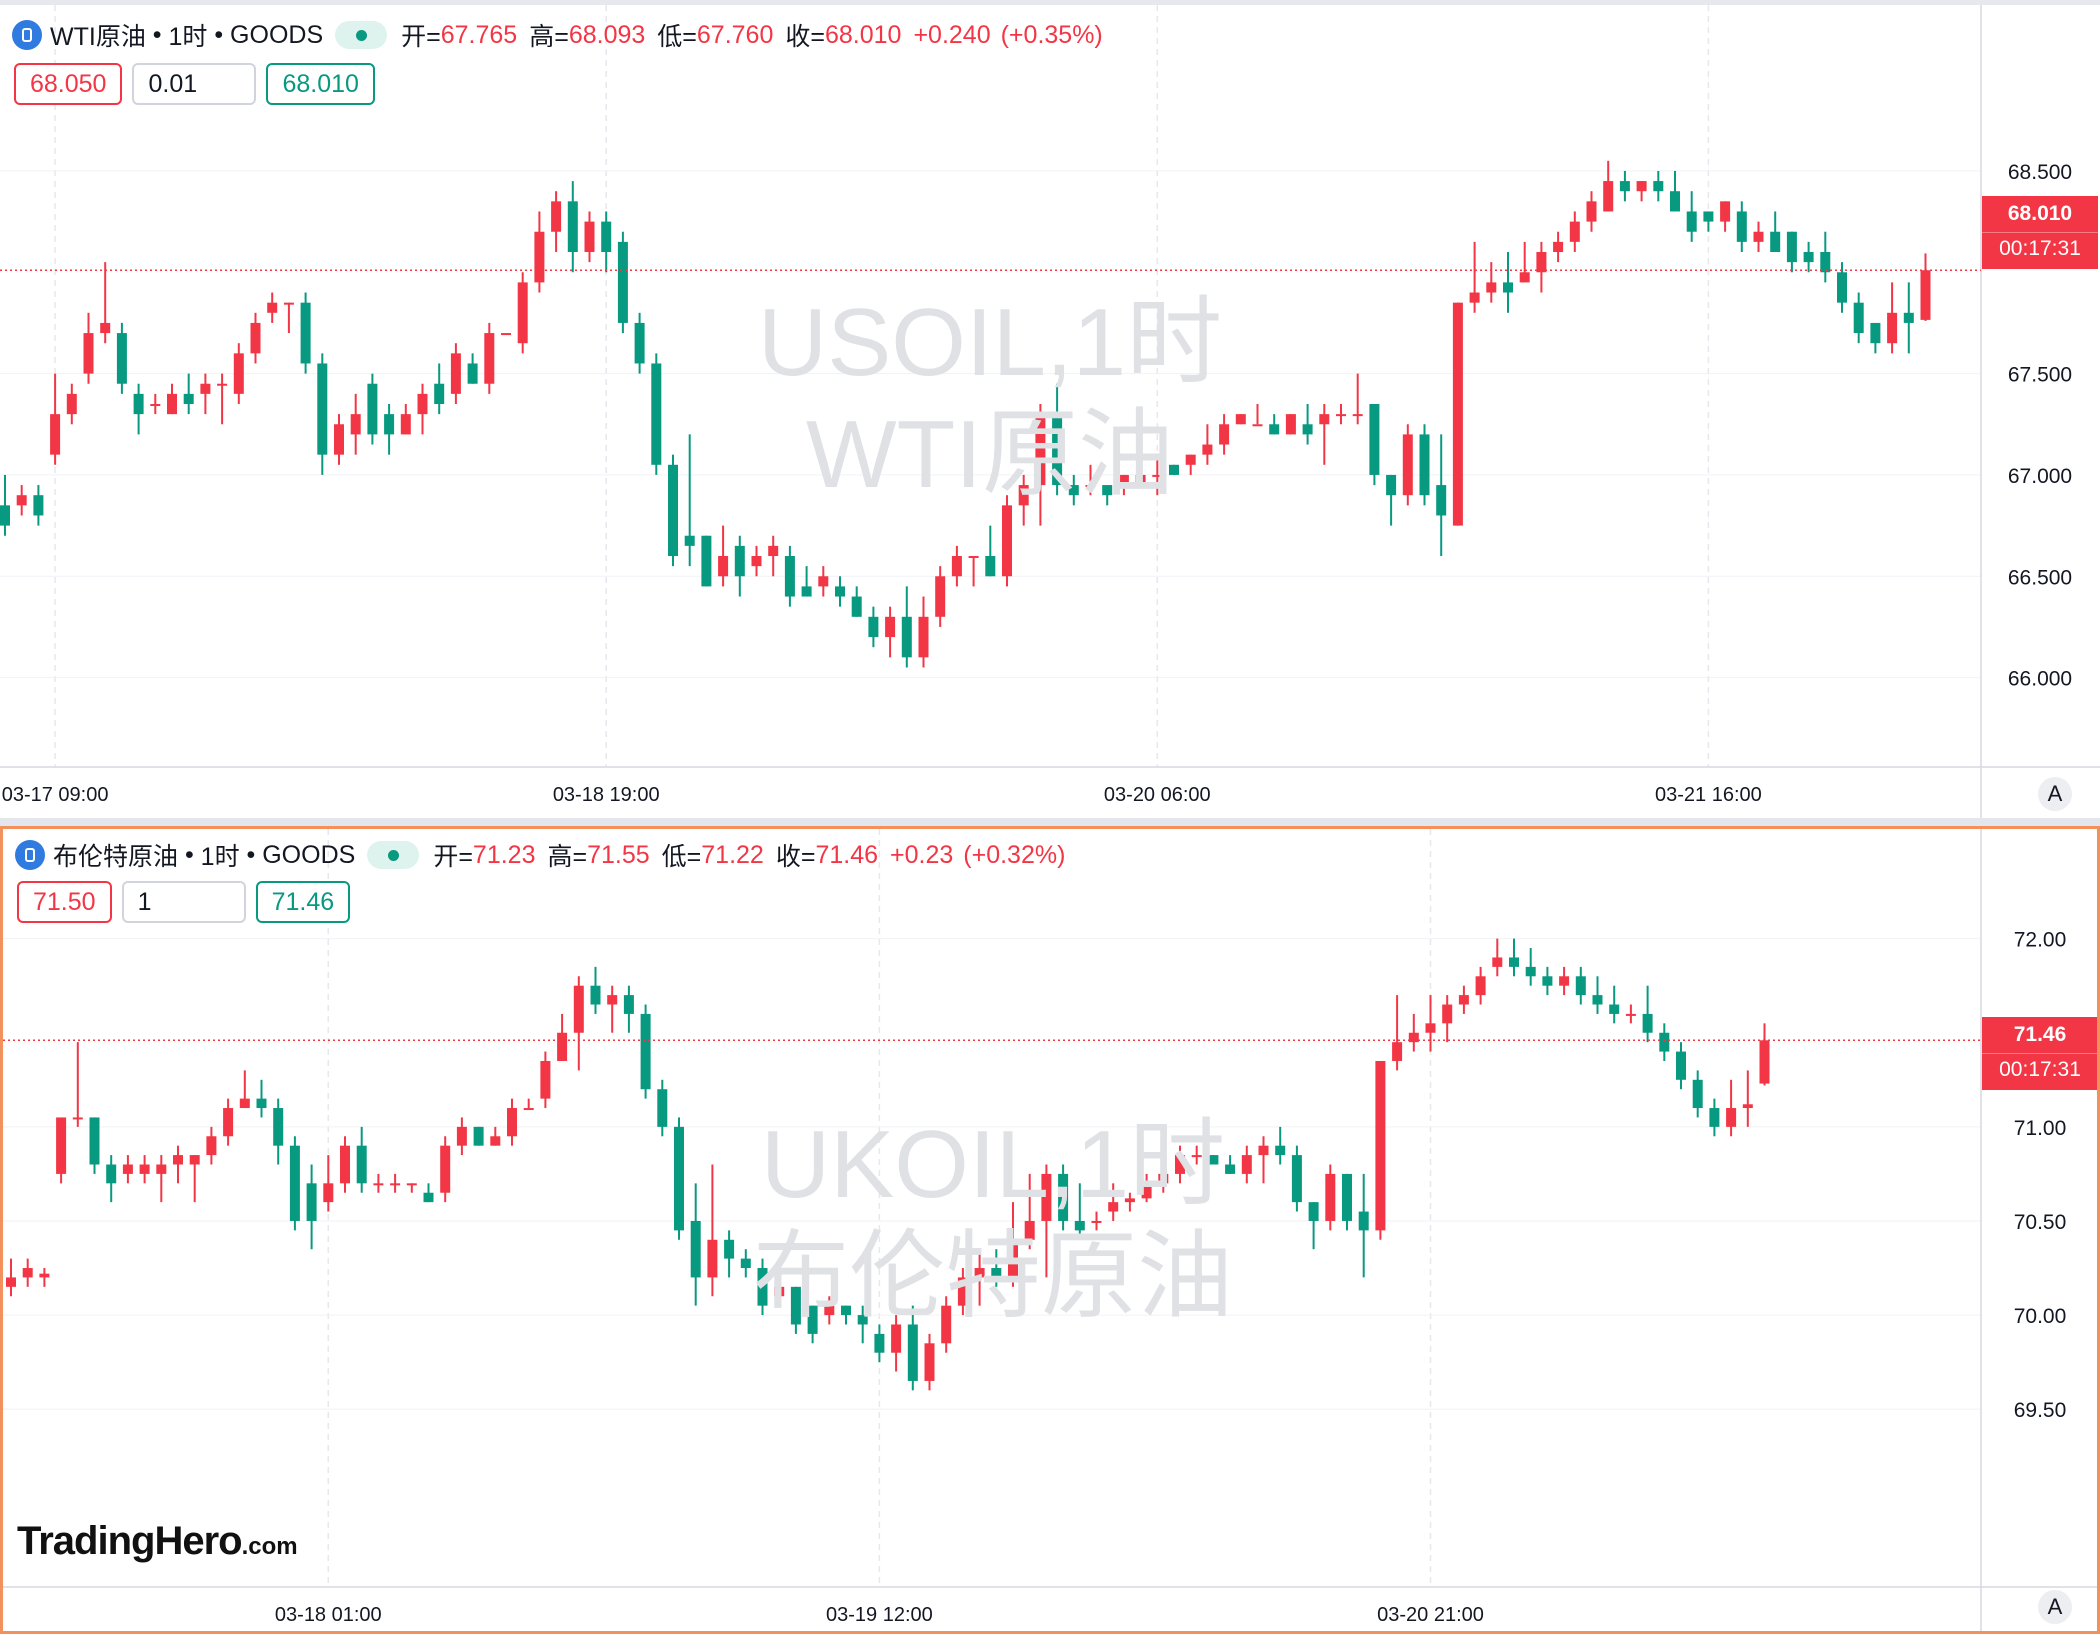 This screenshot has height=1636, width=2100. What do you see at coordinates (320, 84) in the screenshot?
I see `buy-price-button: 68.010` at bounding box center [320, 84].